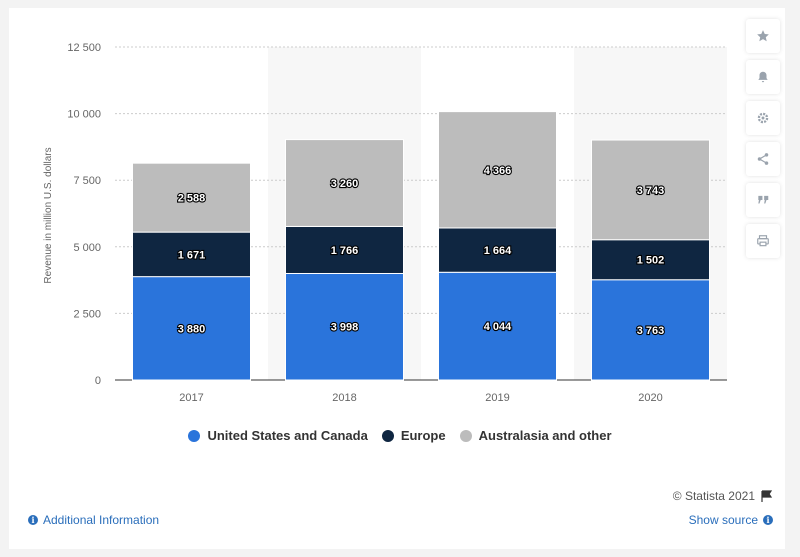  Describe the element at coordinates (48, 215) in the screenshot. I see `y-axis-title: Revenue in million U.S. dollars` at that location.